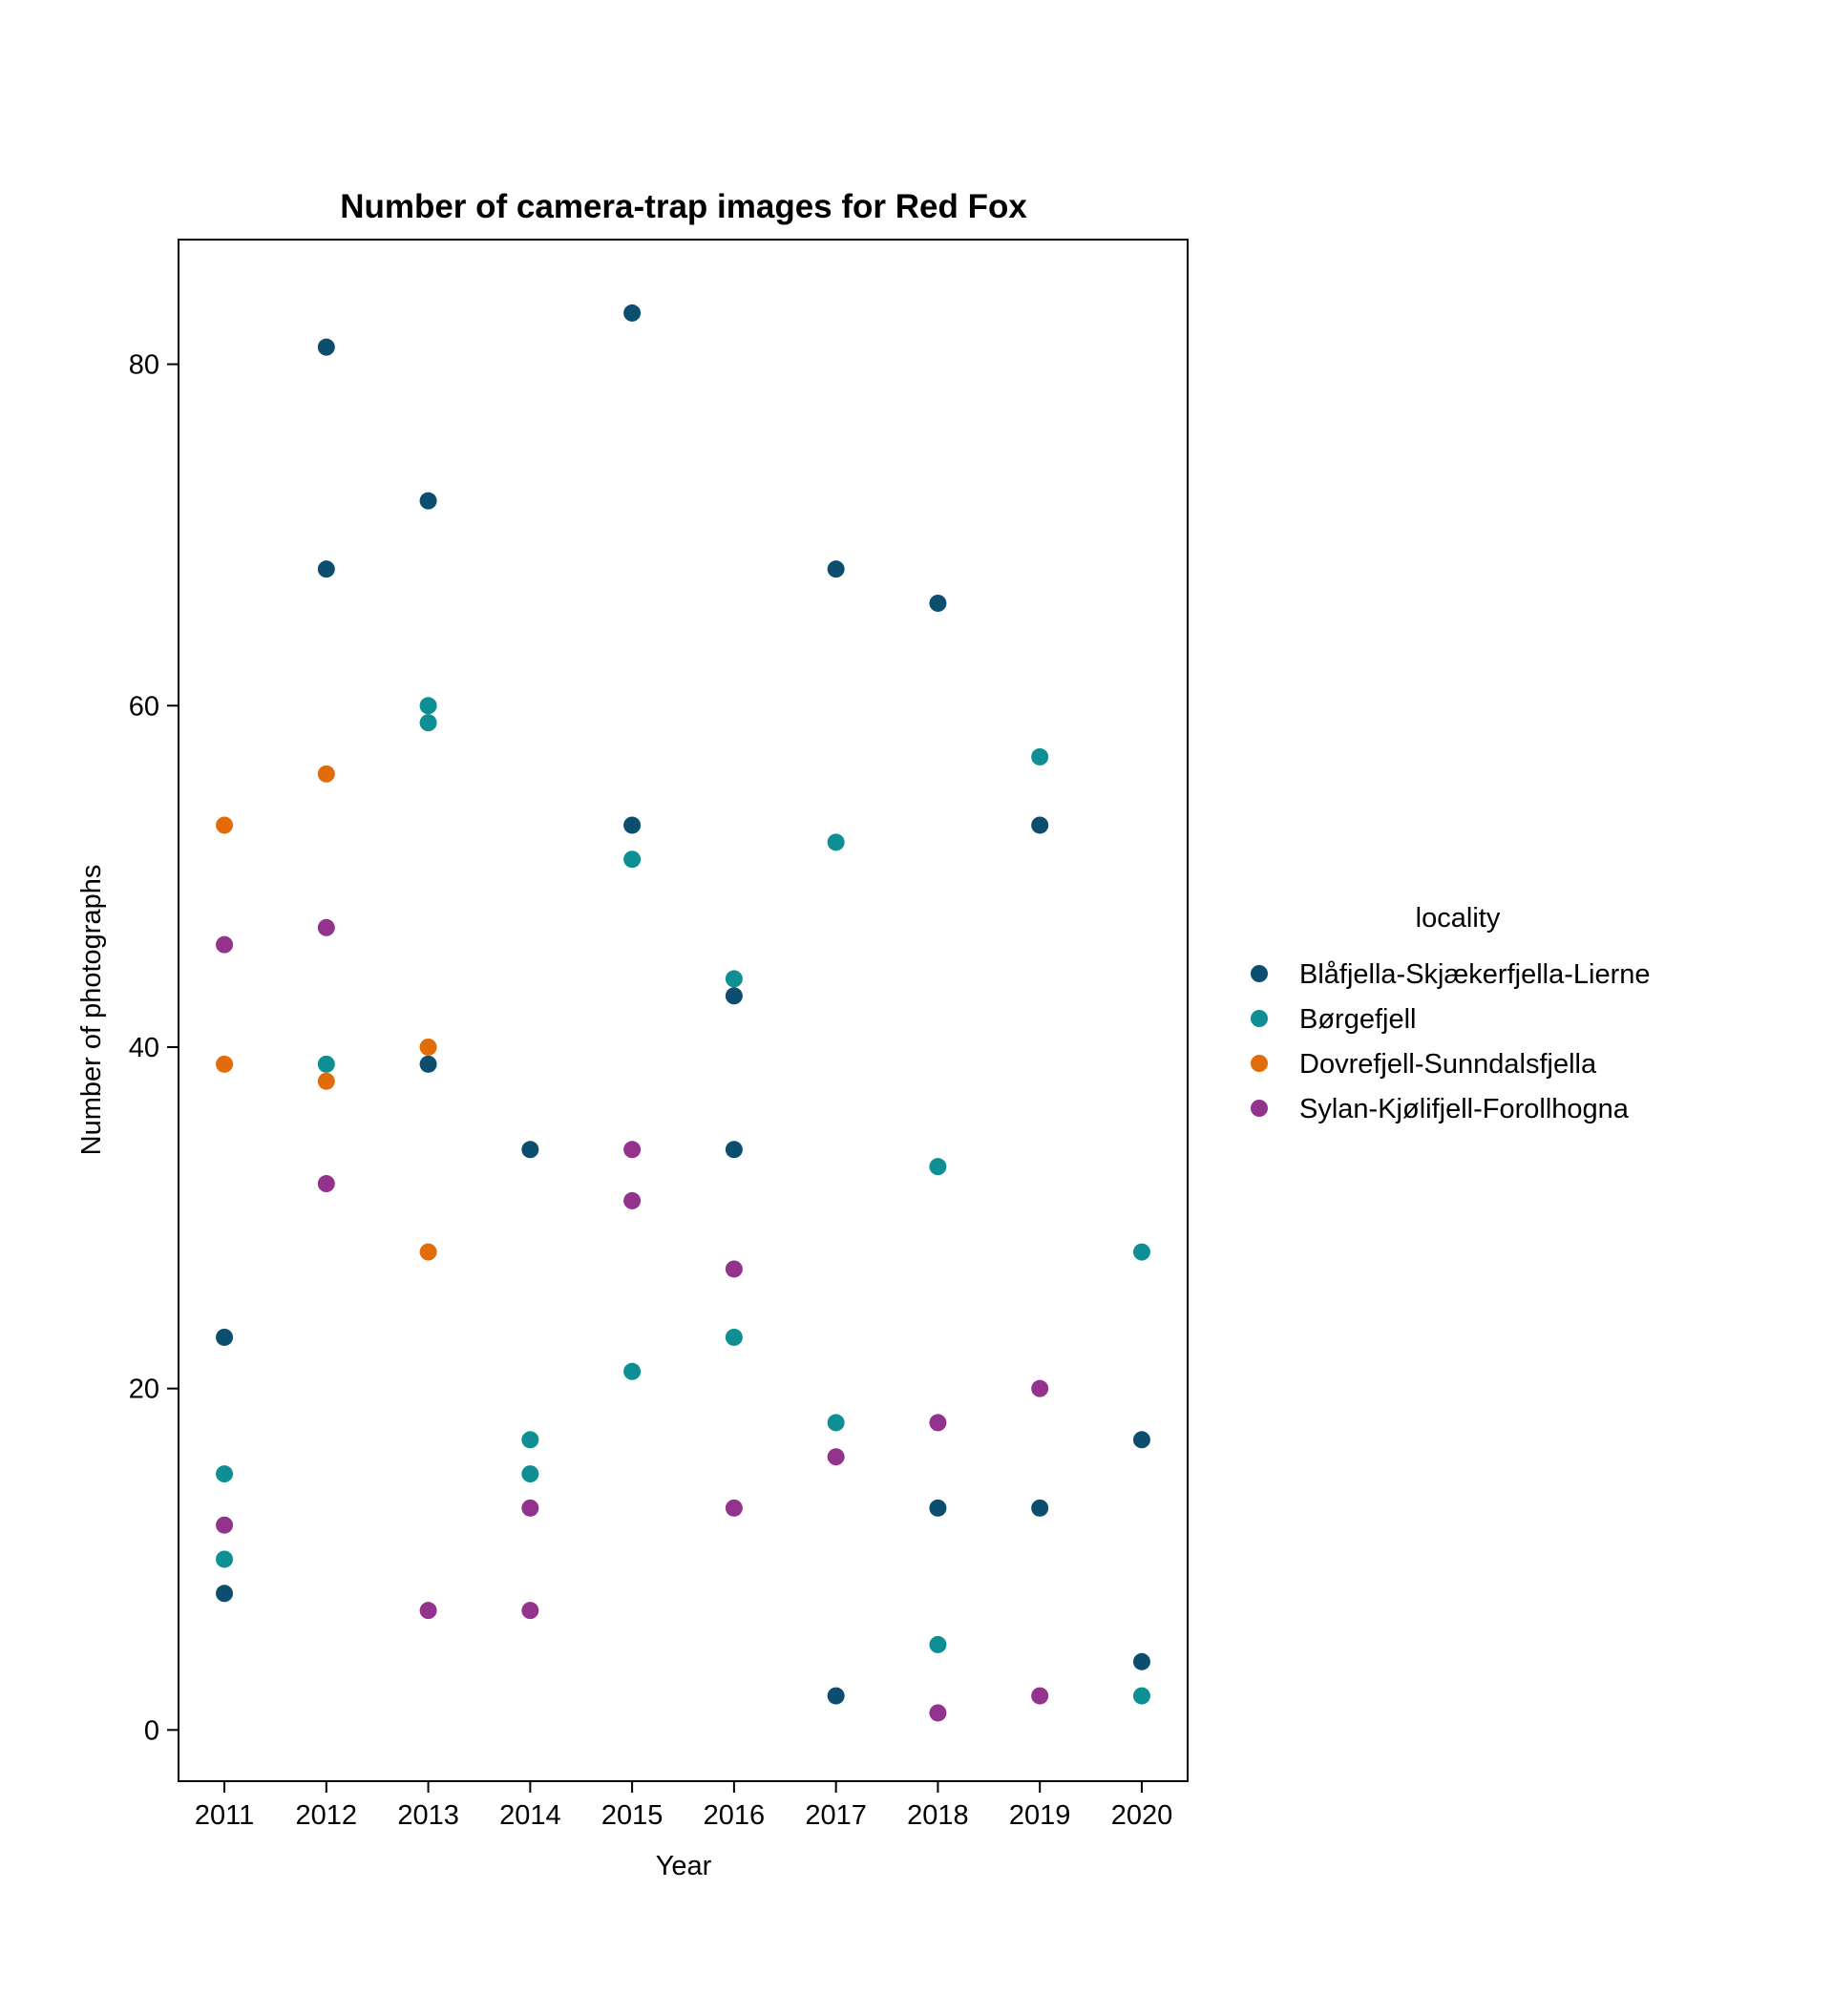 The height and width of the screenshot is (2016, 1833). Describe the element at coordinates (1464, 1109) in the screenshot. I see `legend-label: Sylan-Kjølifjell-Forollhogna` at that location.